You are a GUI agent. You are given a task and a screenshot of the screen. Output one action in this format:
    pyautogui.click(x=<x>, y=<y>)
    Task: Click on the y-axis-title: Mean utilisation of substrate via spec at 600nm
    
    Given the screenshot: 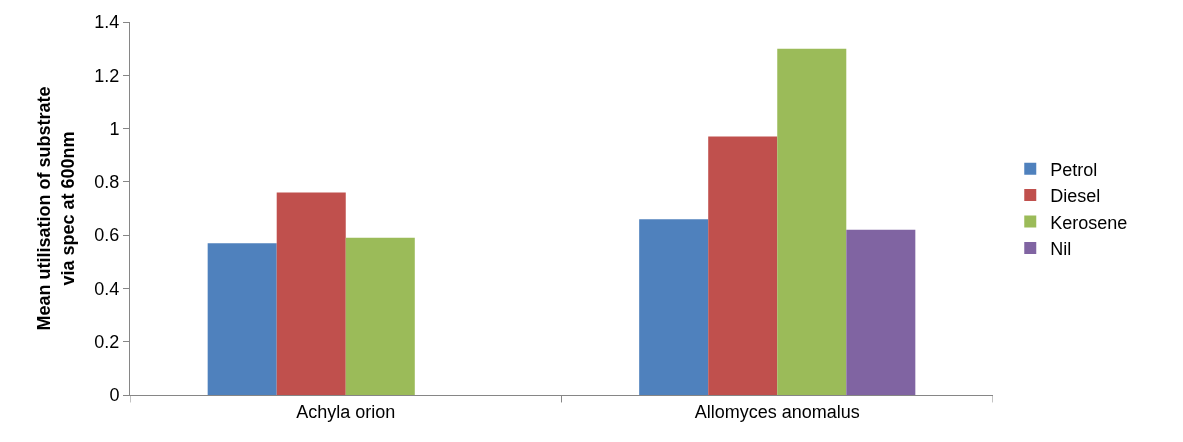 What is the action you would take?
    pyautogui.click(x=56, y=208)
    